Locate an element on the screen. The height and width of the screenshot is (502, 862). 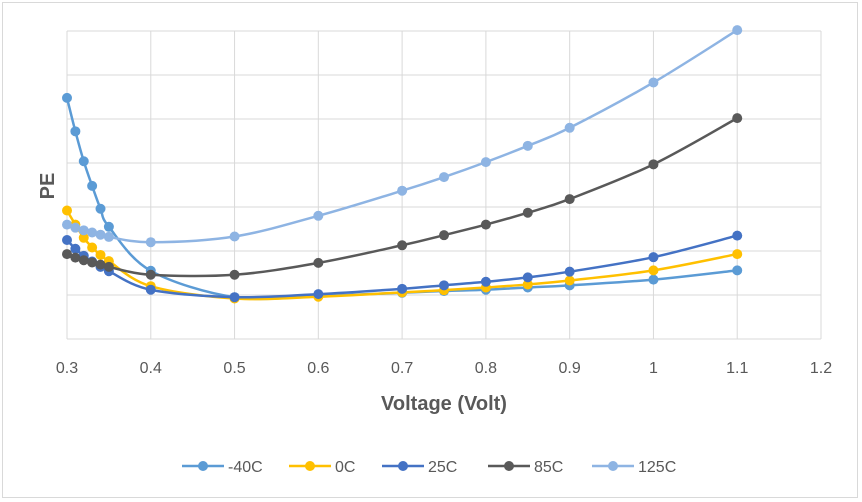
legend-item-25C: 25C is located at coordinates (419, 467).